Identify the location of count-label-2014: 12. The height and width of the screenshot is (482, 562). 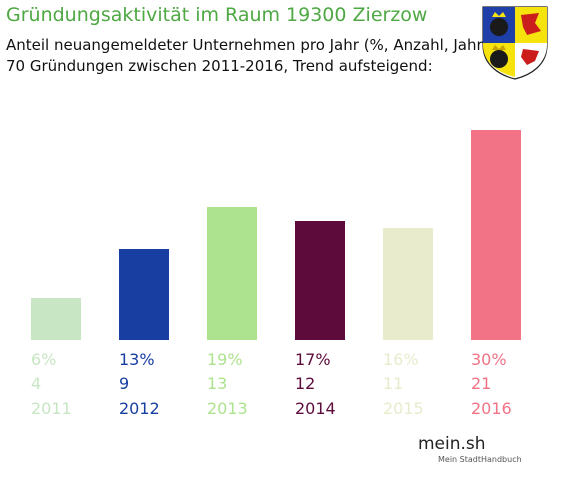
(305, 383).